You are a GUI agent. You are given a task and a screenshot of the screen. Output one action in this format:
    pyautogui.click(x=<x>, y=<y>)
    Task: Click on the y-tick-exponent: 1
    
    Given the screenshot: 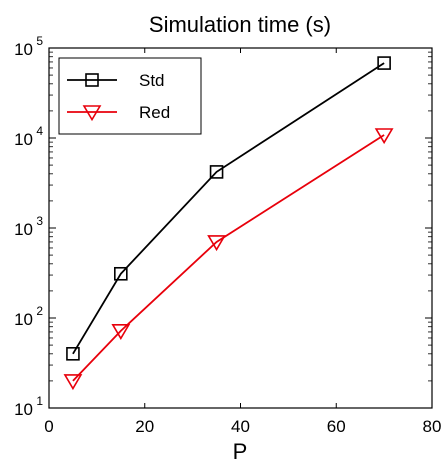 What is the action you would take?
    pyautogui.click(x=39, y=401)
    